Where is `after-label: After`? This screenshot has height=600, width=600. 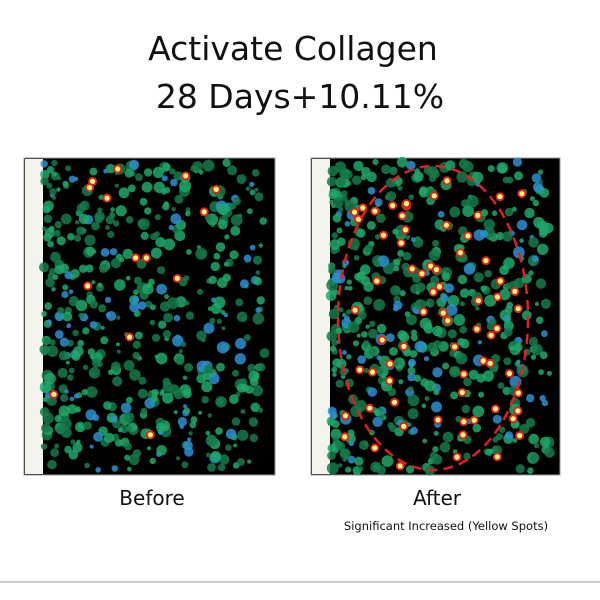 after-label: After is located at coordinates (437, 498).